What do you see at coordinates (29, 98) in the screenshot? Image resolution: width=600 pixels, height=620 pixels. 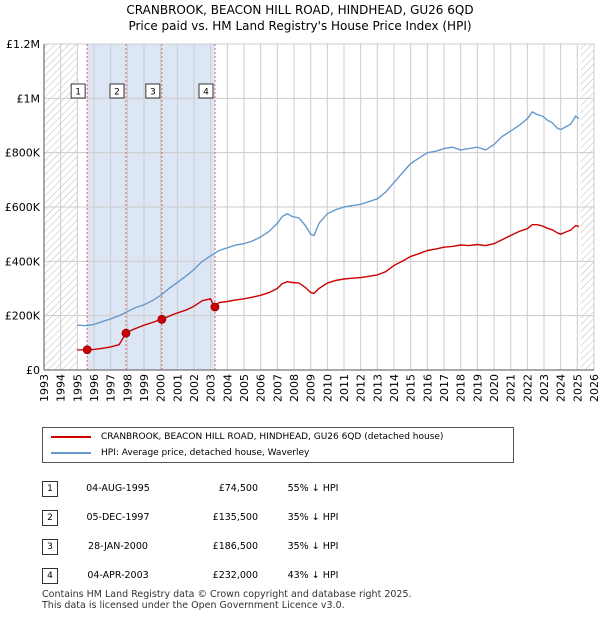 I see `y-tick-label: £1M` at bounding box center [29, 98].